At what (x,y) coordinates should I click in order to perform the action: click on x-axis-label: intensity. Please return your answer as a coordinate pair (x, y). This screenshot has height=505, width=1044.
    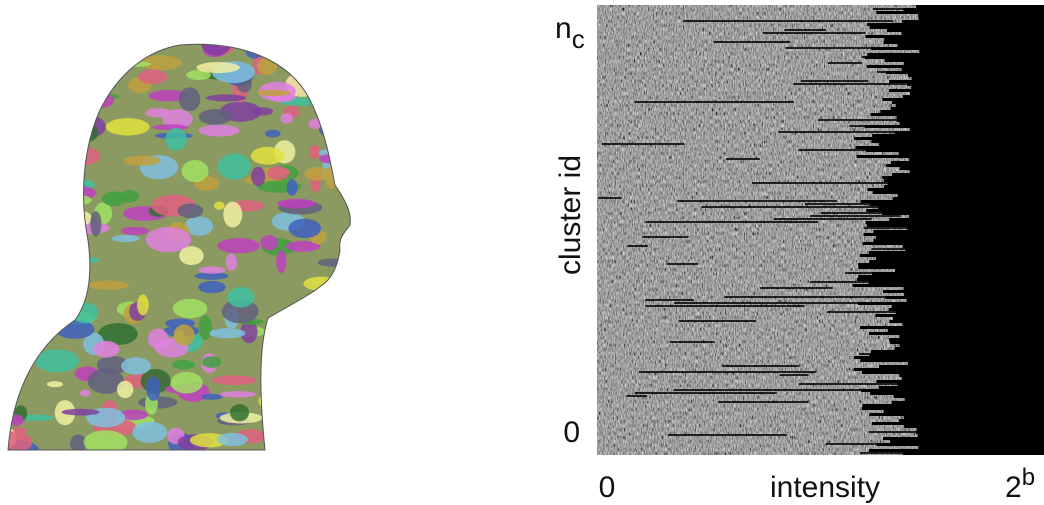
    Looking at the image, I should click on (825, 487).